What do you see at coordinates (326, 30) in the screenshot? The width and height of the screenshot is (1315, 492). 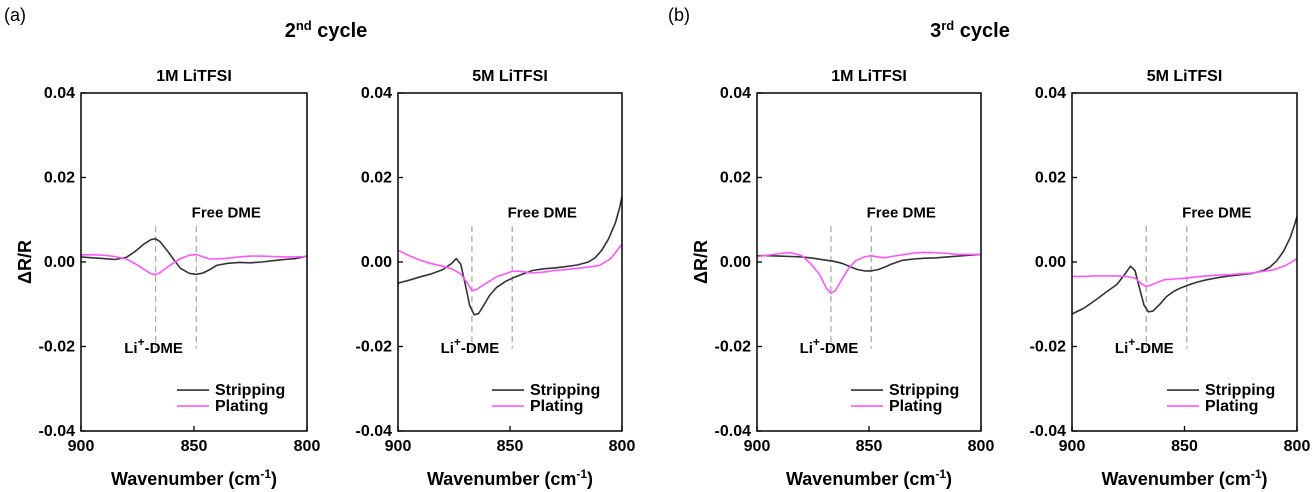 I see `cycle-title: 2nd cycle` at bounding box center [326, 30].